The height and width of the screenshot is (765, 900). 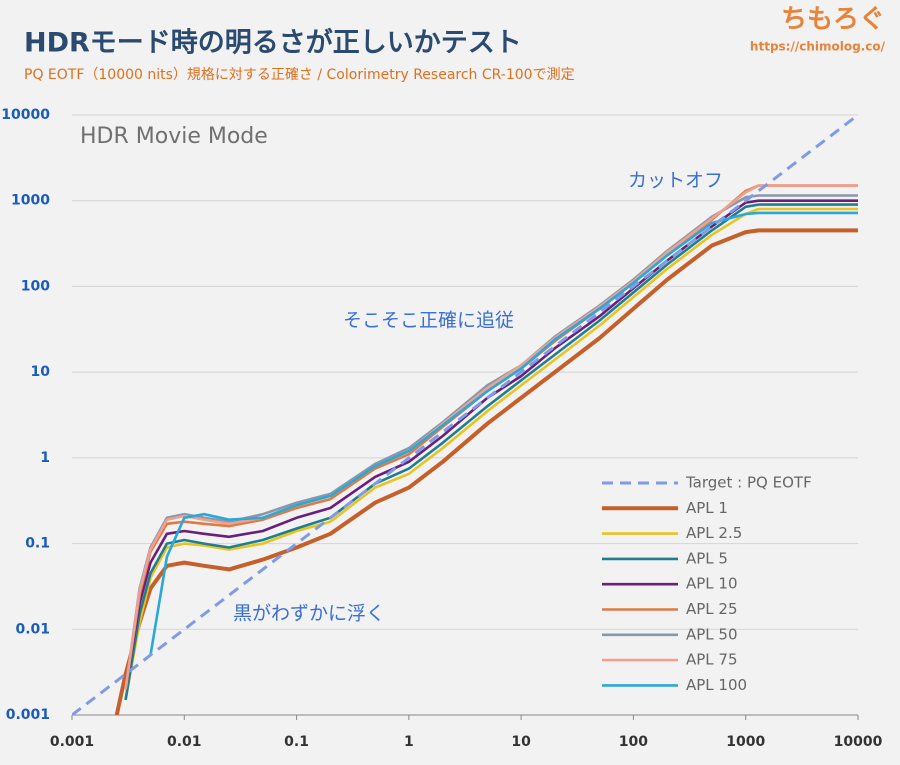 What do you see at coordinates (748, 483) in the screenshot?
I see `legend-label: Target : PQ EOTF` at bounding box center [748, 483].